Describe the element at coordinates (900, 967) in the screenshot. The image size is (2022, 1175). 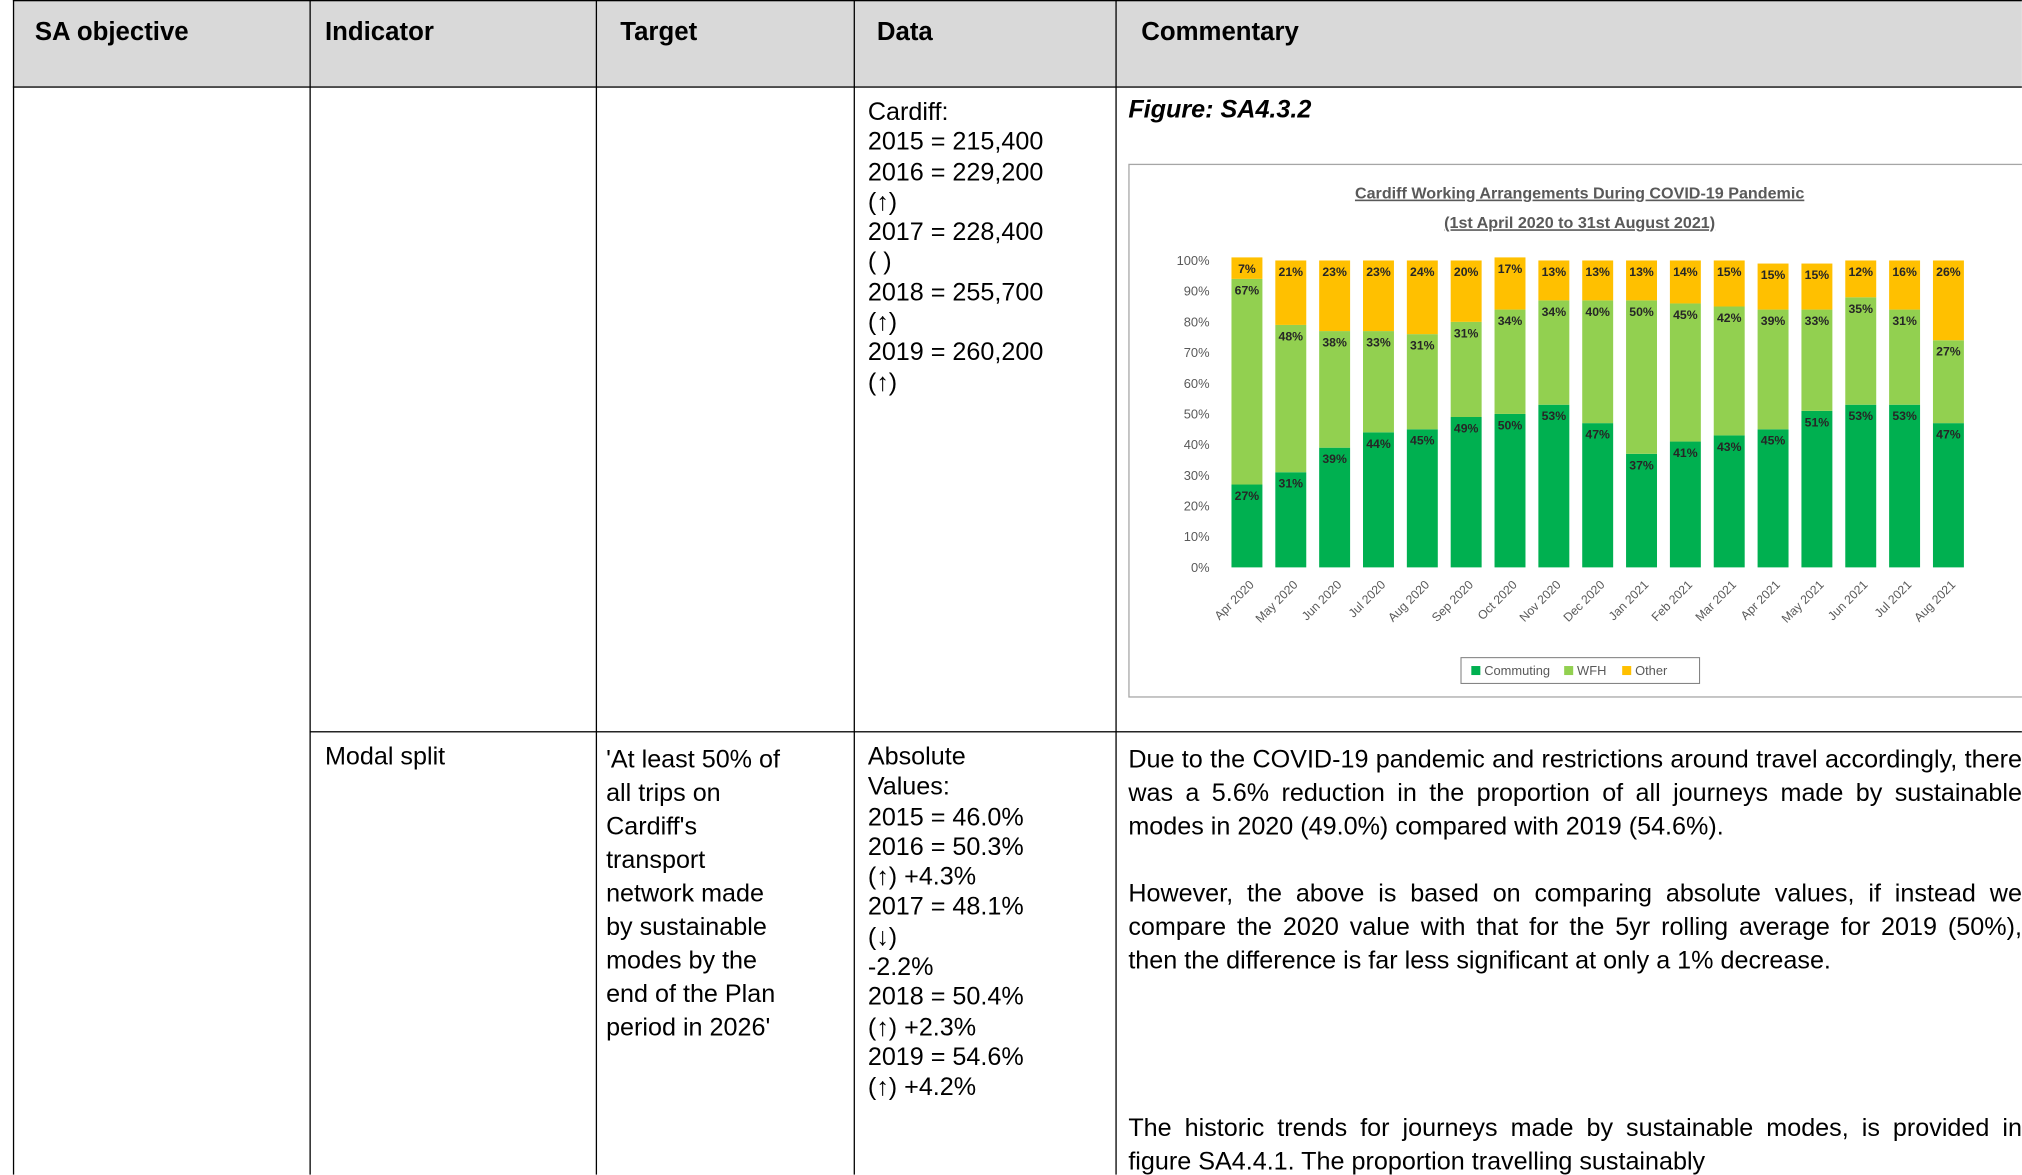
I see `text-line: -2.2%` at that location.